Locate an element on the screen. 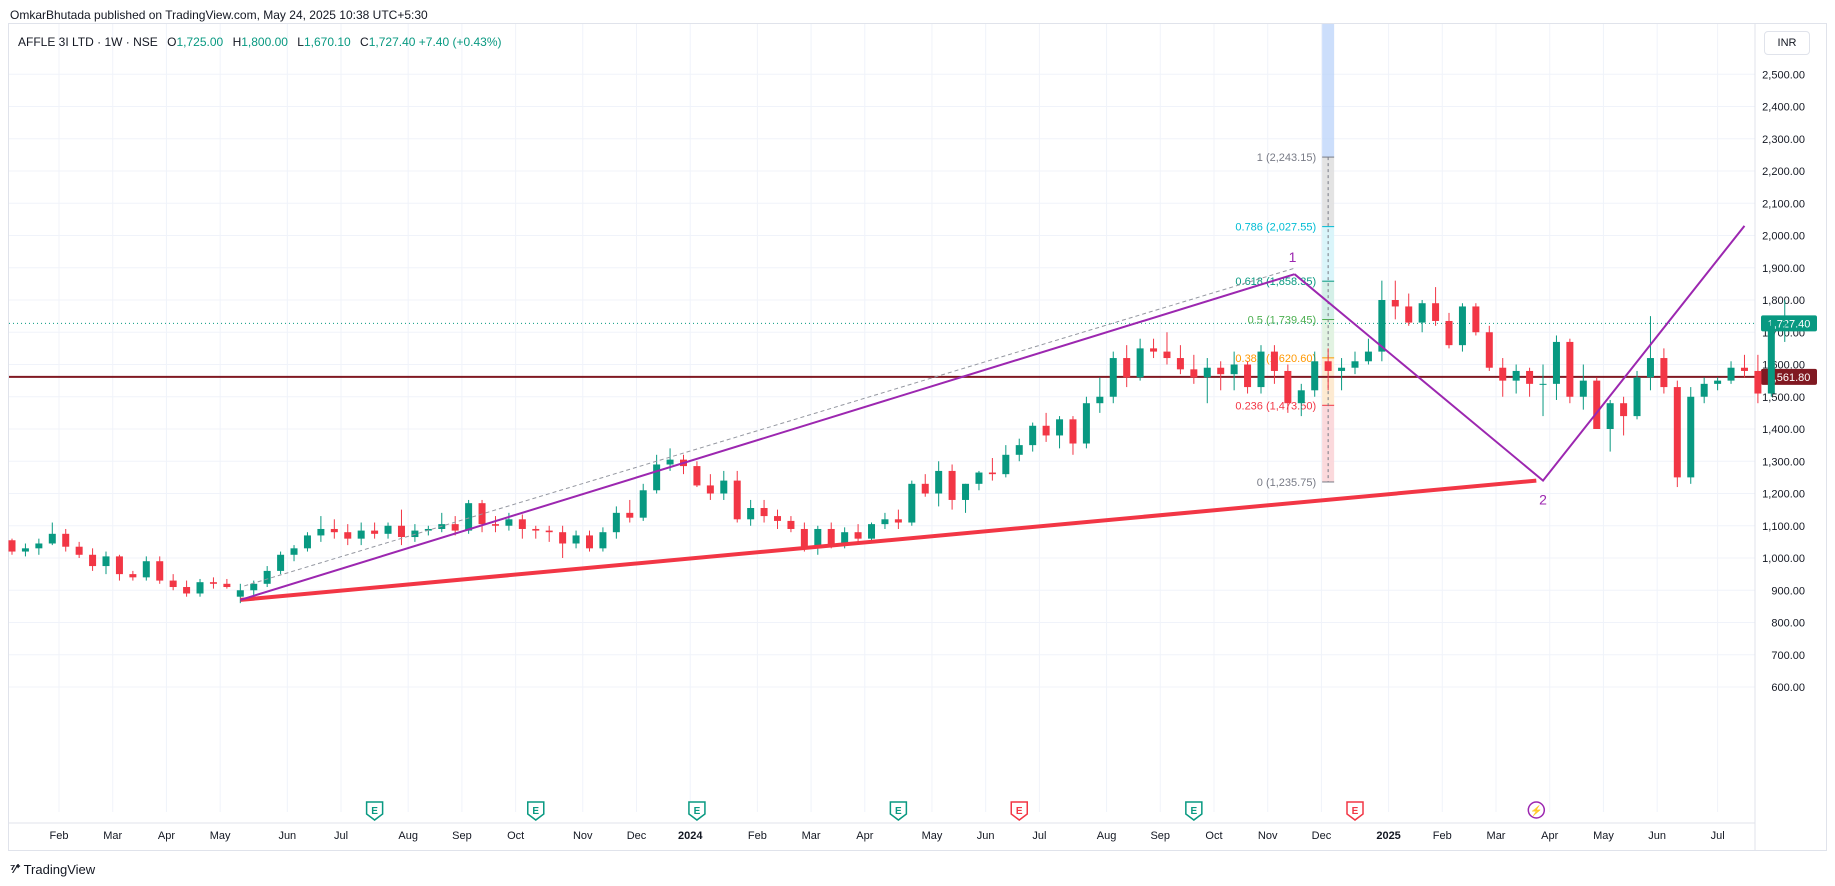 The height and width of the screenshot is (886, 1835). y-tick-label: 2,000.00 is located at coordinates (1783, 237).